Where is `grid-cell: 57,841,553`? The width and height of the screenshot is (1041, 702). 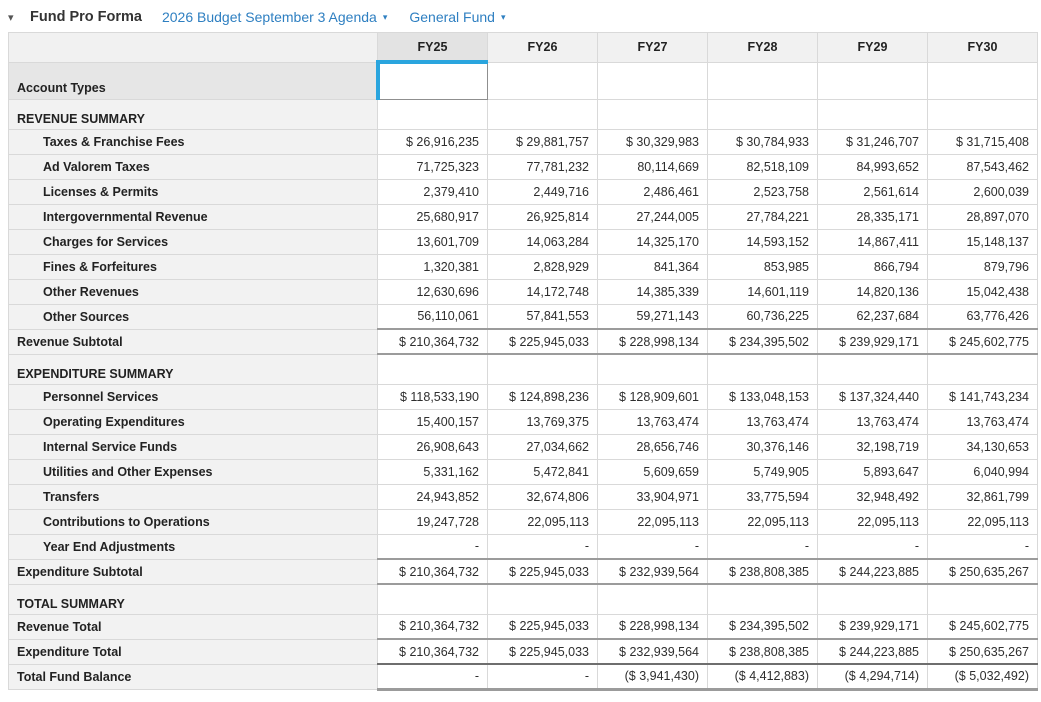
grid-cell: 57,841,553 is located at coordinates (542, 316).